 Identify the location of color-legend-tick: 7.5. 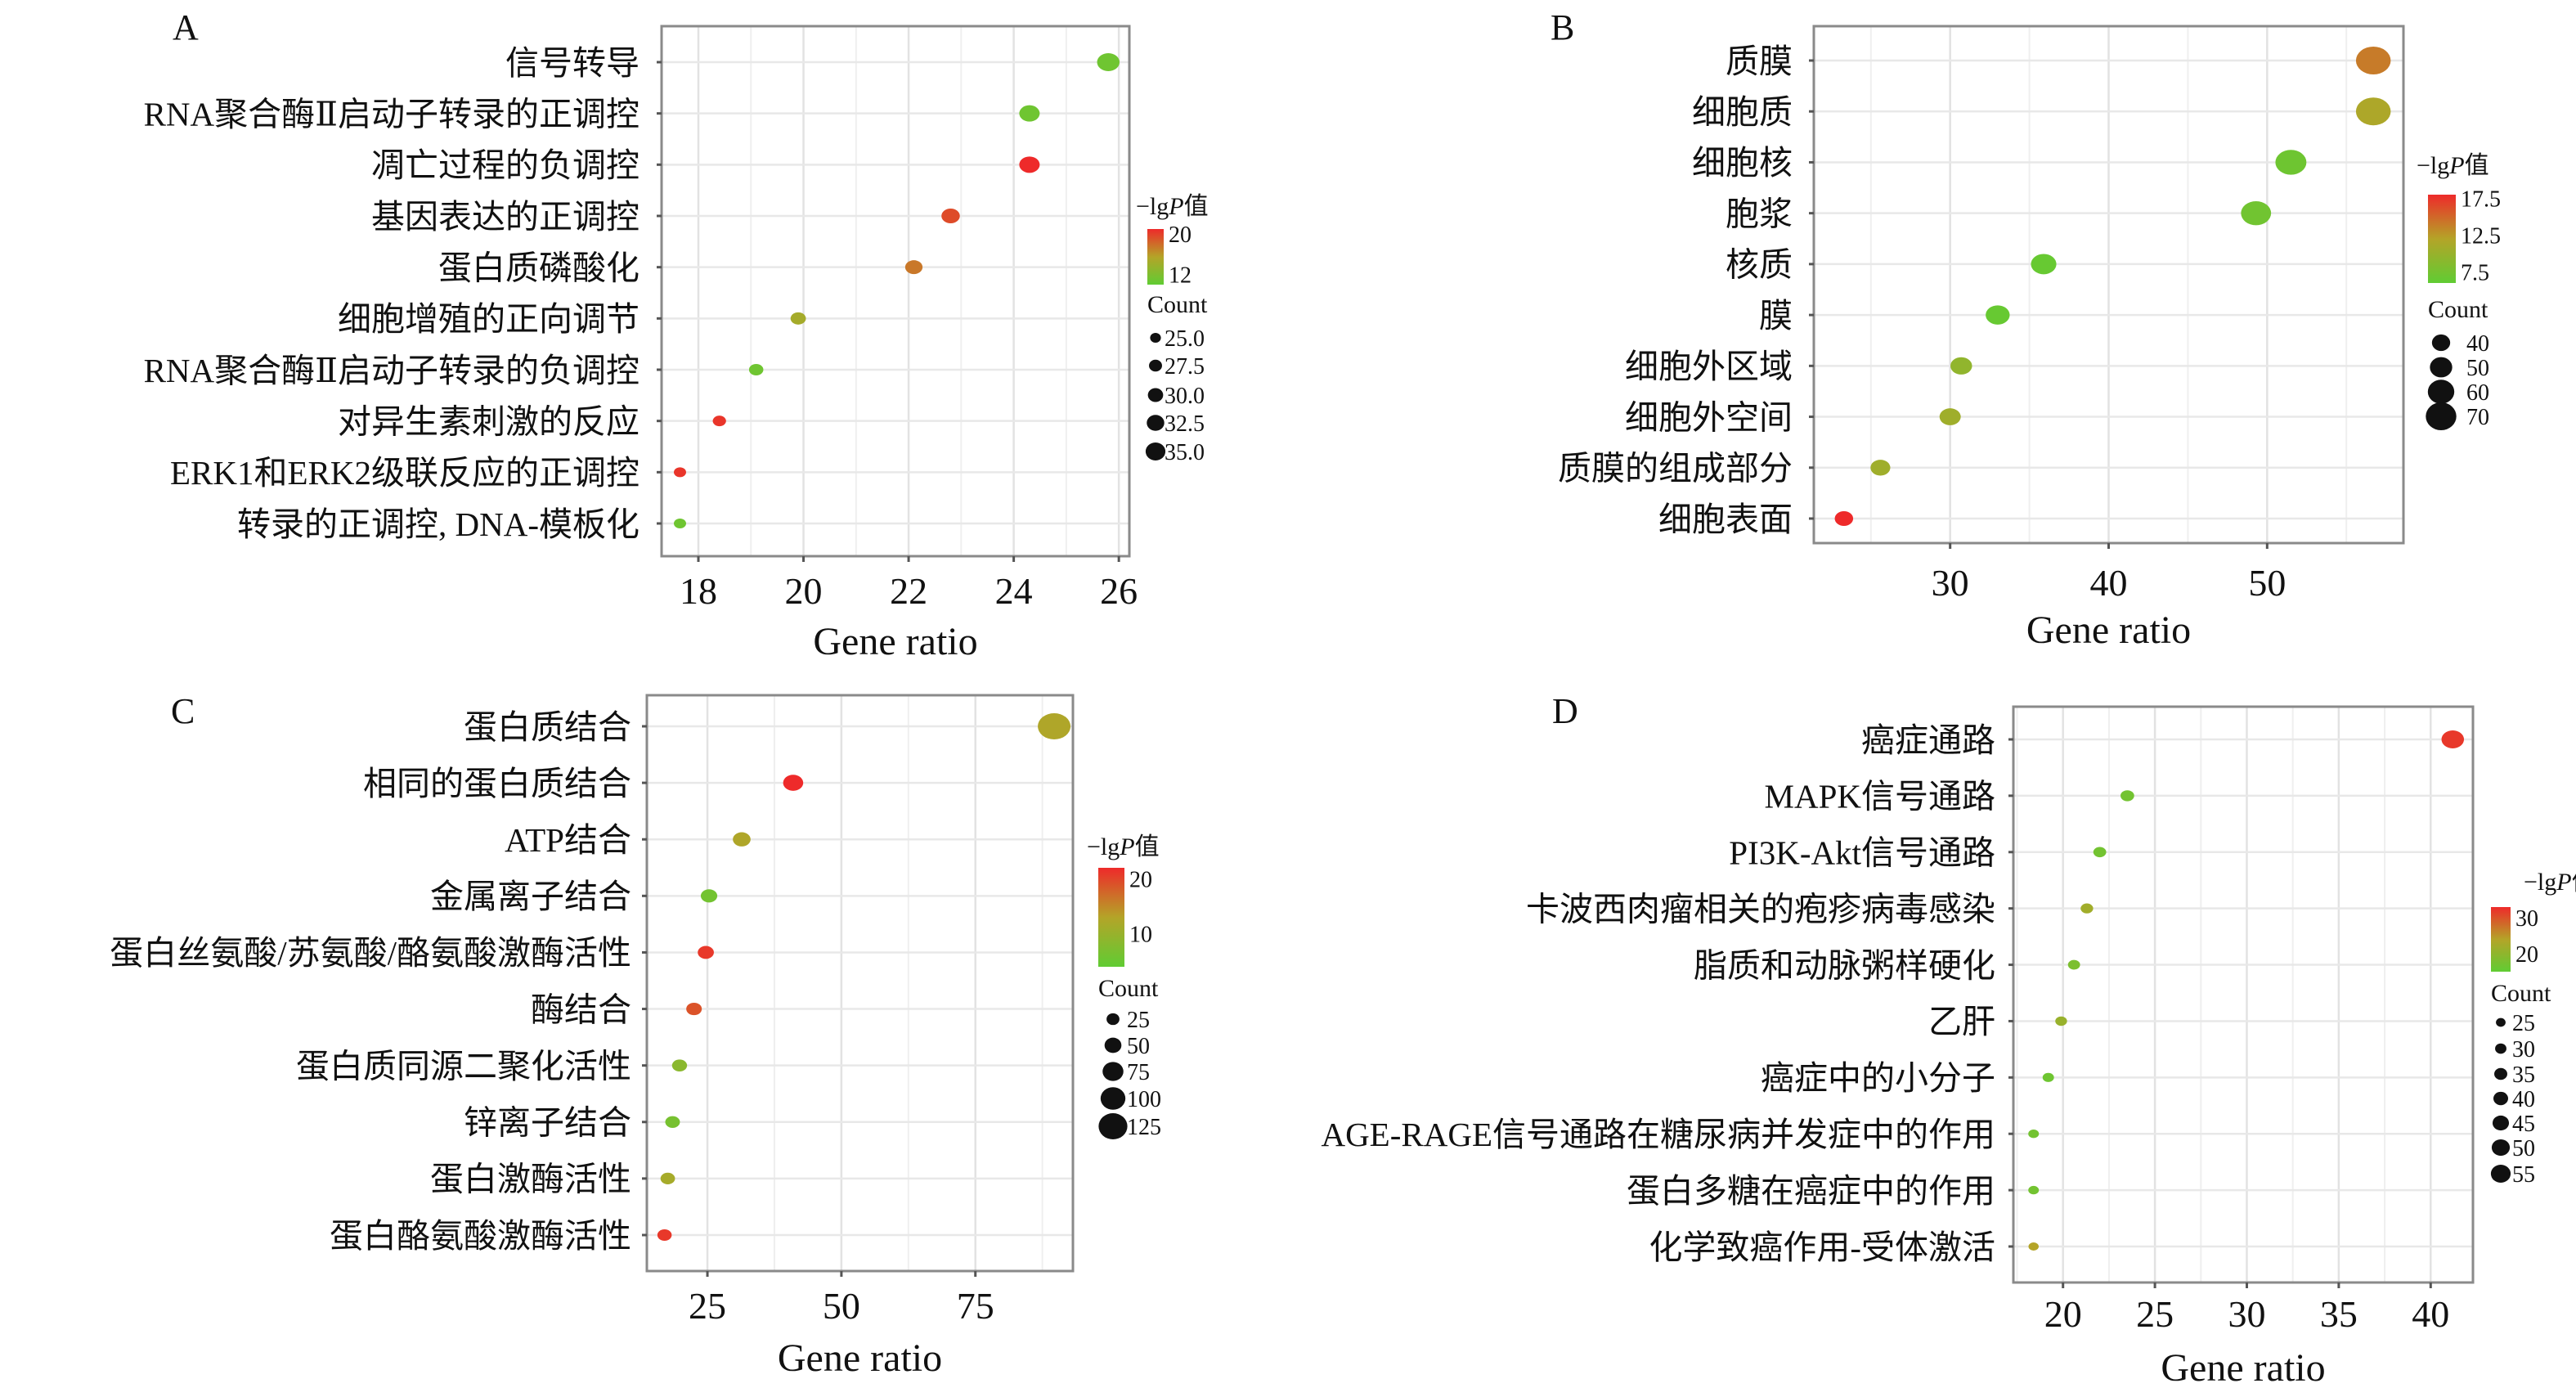
(2475, 273).